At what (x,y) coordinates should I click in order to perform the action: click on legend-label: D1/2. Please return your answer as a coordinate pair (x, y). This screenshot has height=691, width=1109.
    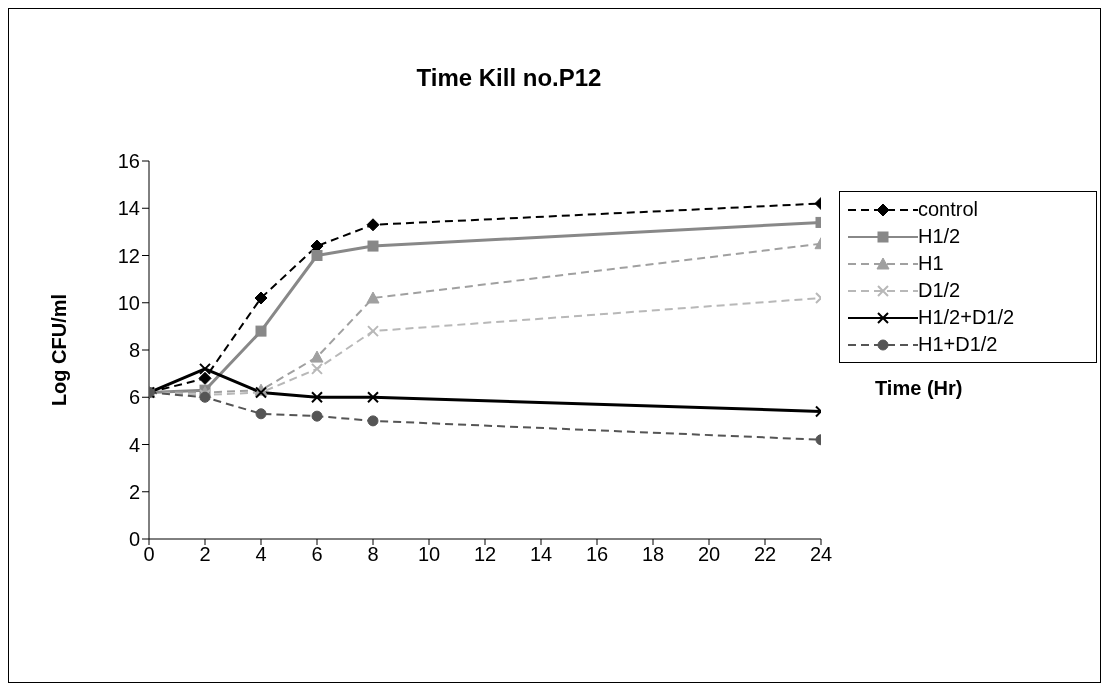
    Looking at the image, I should click on (939, 290).